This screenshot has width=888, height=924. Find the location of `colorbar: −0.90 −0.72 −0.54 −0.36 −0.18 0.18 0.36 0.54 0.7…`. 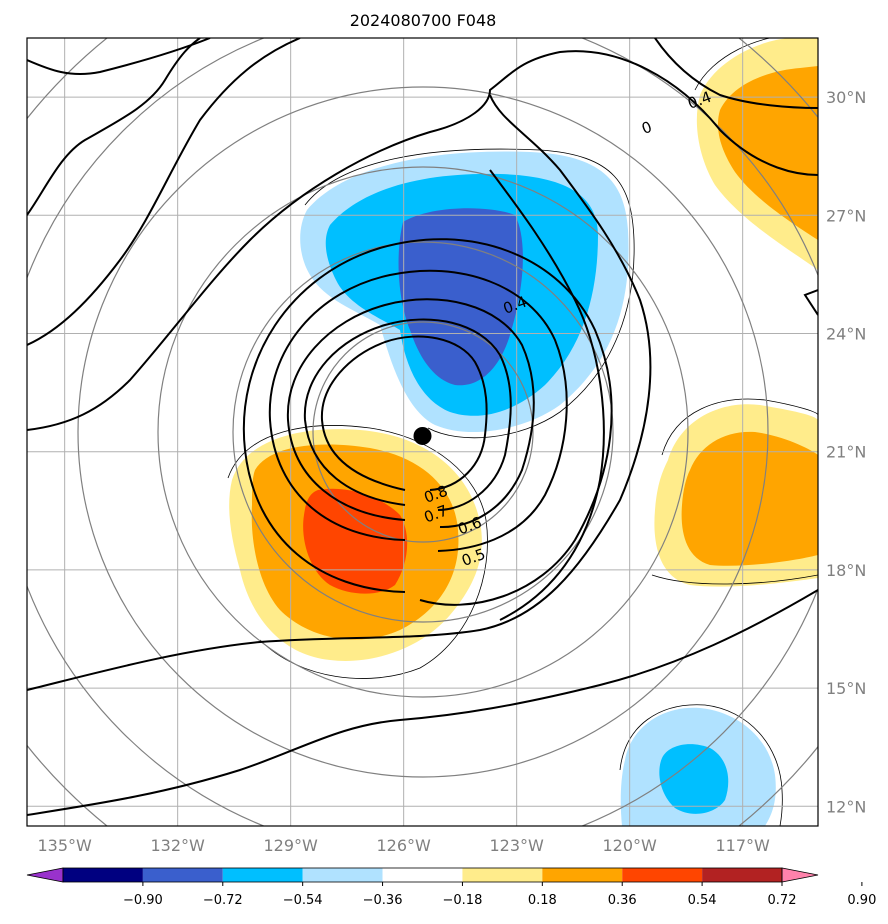

colorbar: −0.90 −0.72 −0.54 −0.36 −0.18 0.18 0.36 0.54 0.7… is located at coordinates (451, 887).